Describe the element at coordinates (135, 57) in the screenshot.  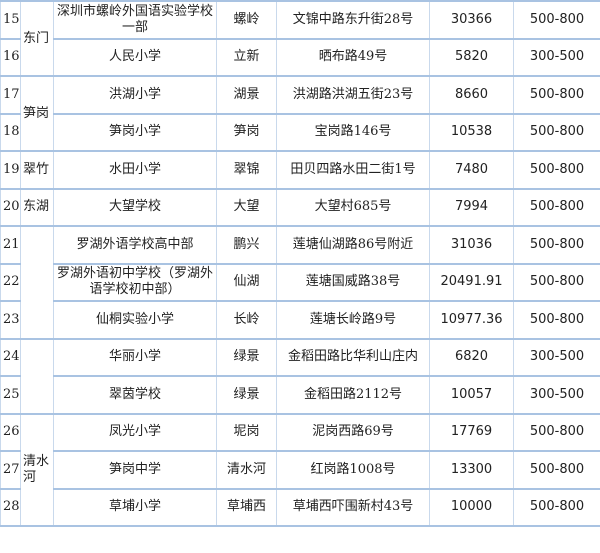
I see `school-name: 人民小学` at that location.